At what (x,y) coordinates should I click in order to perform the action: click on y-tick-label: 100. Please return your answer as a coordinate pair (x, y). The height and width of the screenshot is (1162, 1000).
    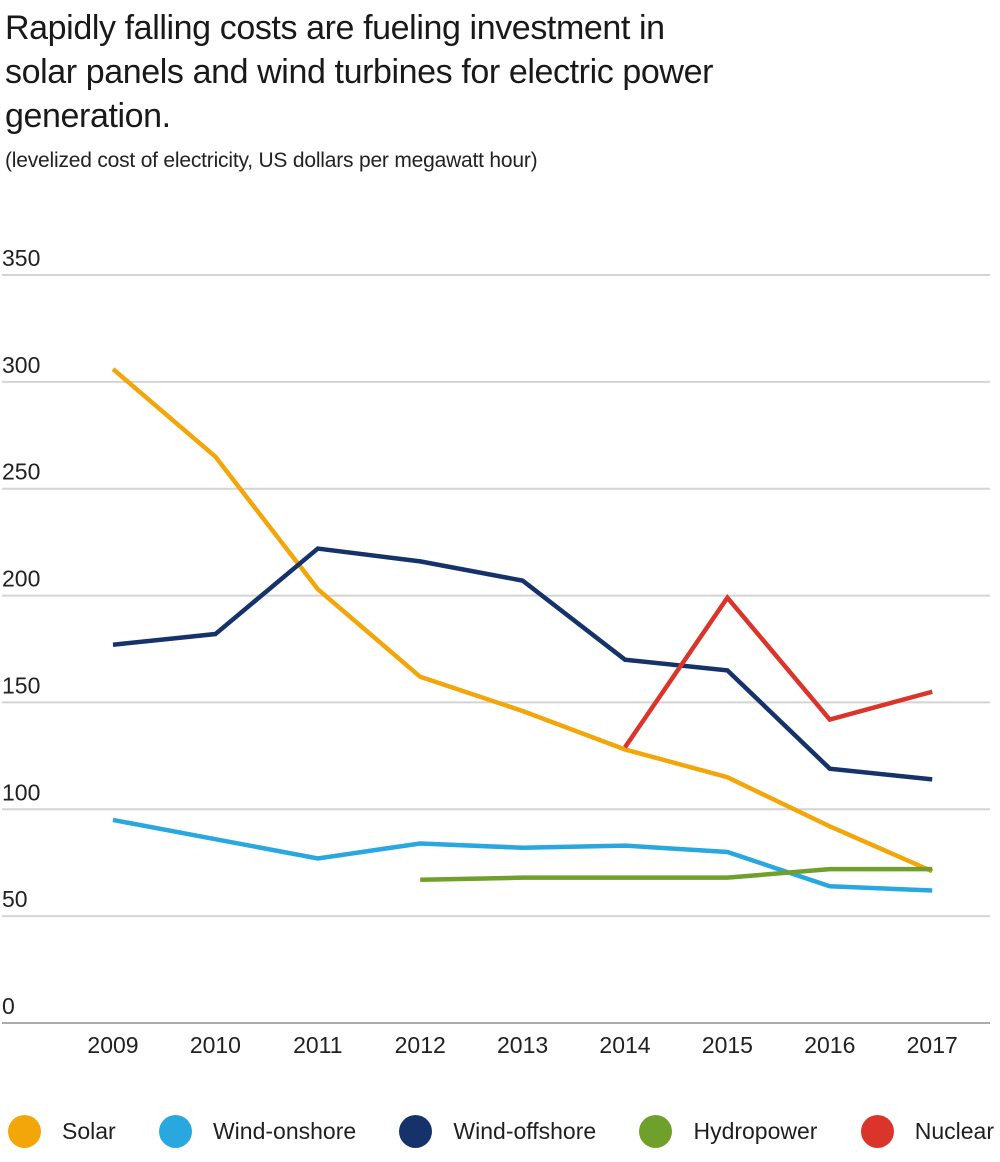
    Looking at the image, I should click on (21, 792).